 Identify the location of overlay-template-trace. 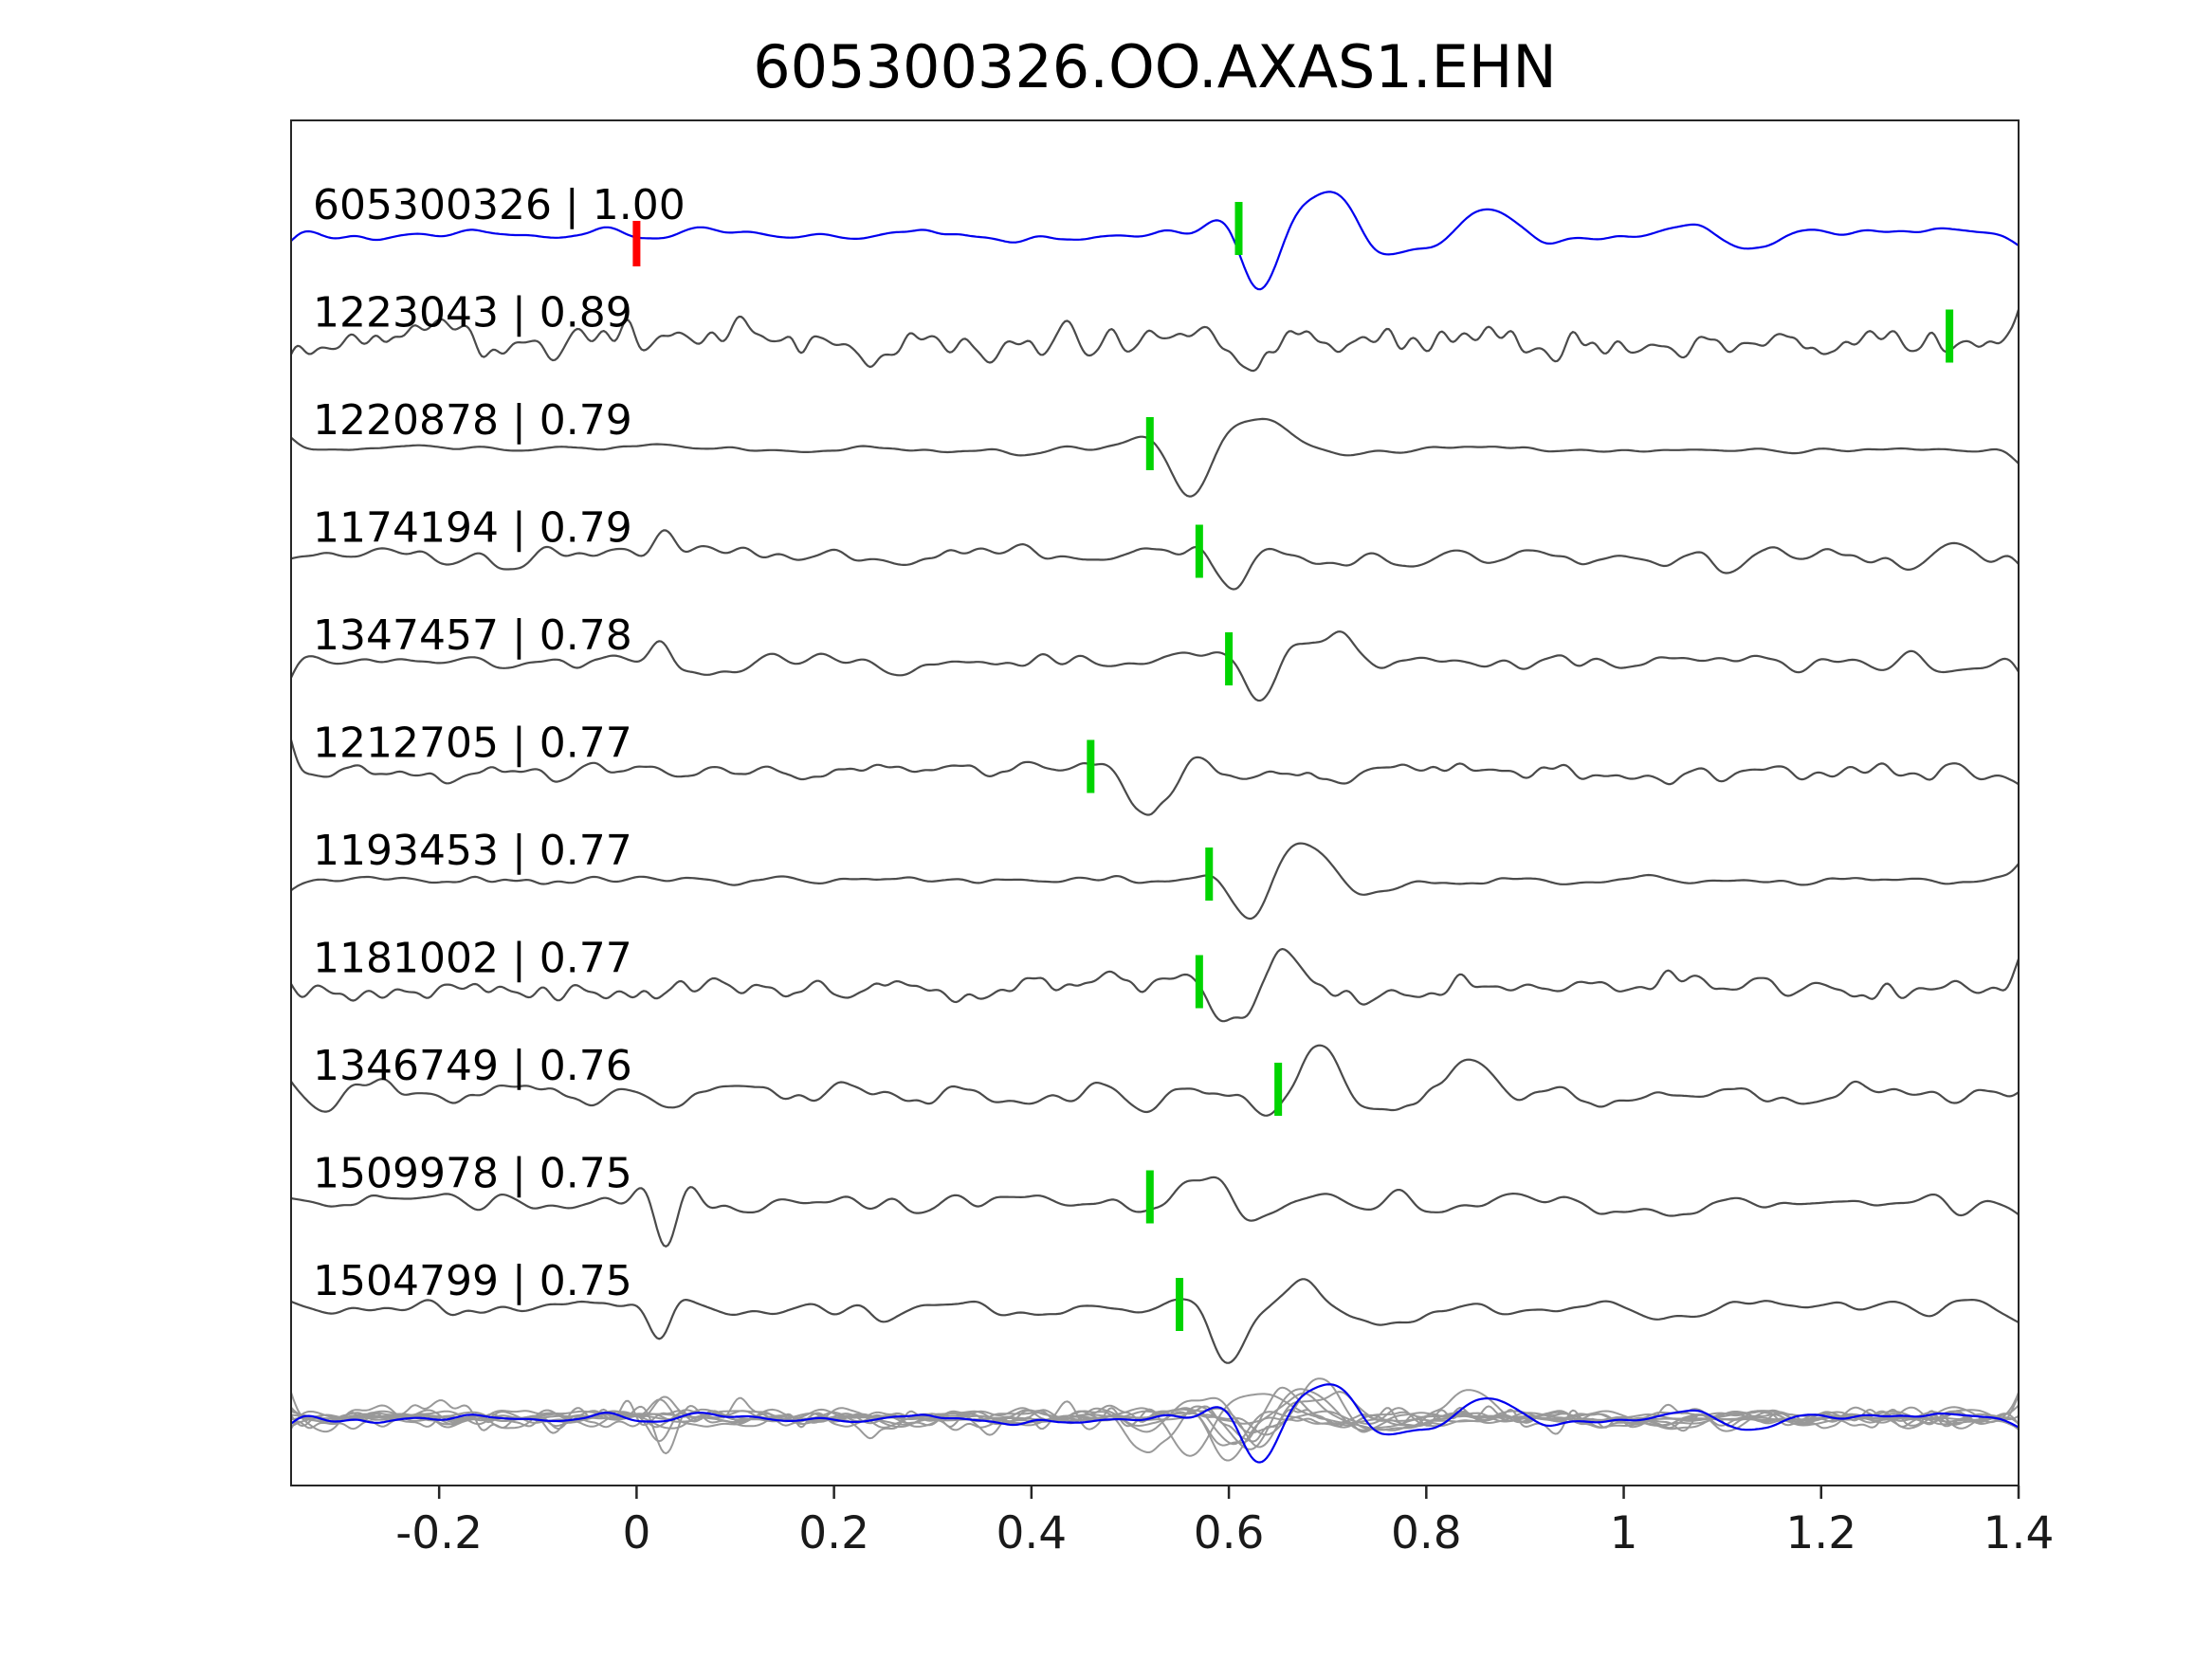
(1155, 1423).